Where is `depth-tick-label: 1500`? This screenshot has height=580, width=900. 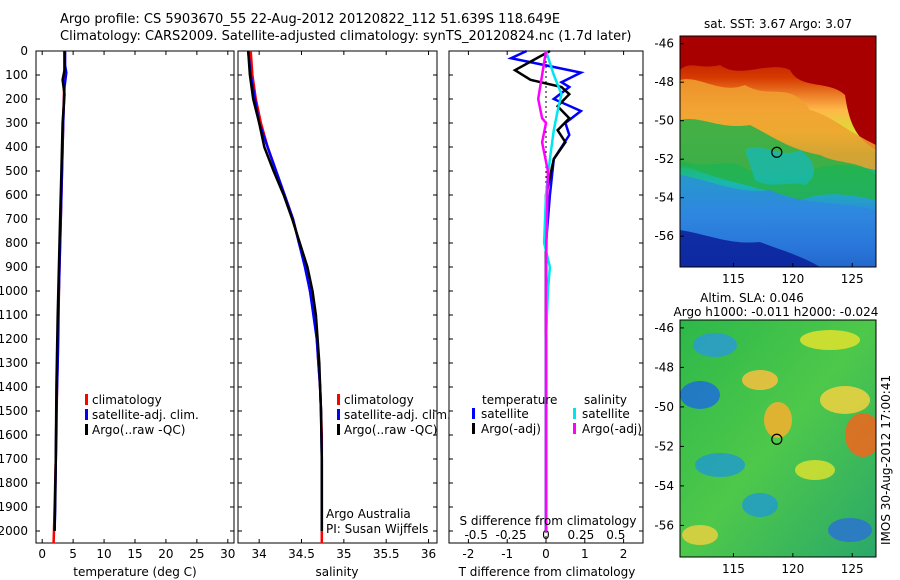 depth-tick-label: 1500 is located at coordinates (14, 411).